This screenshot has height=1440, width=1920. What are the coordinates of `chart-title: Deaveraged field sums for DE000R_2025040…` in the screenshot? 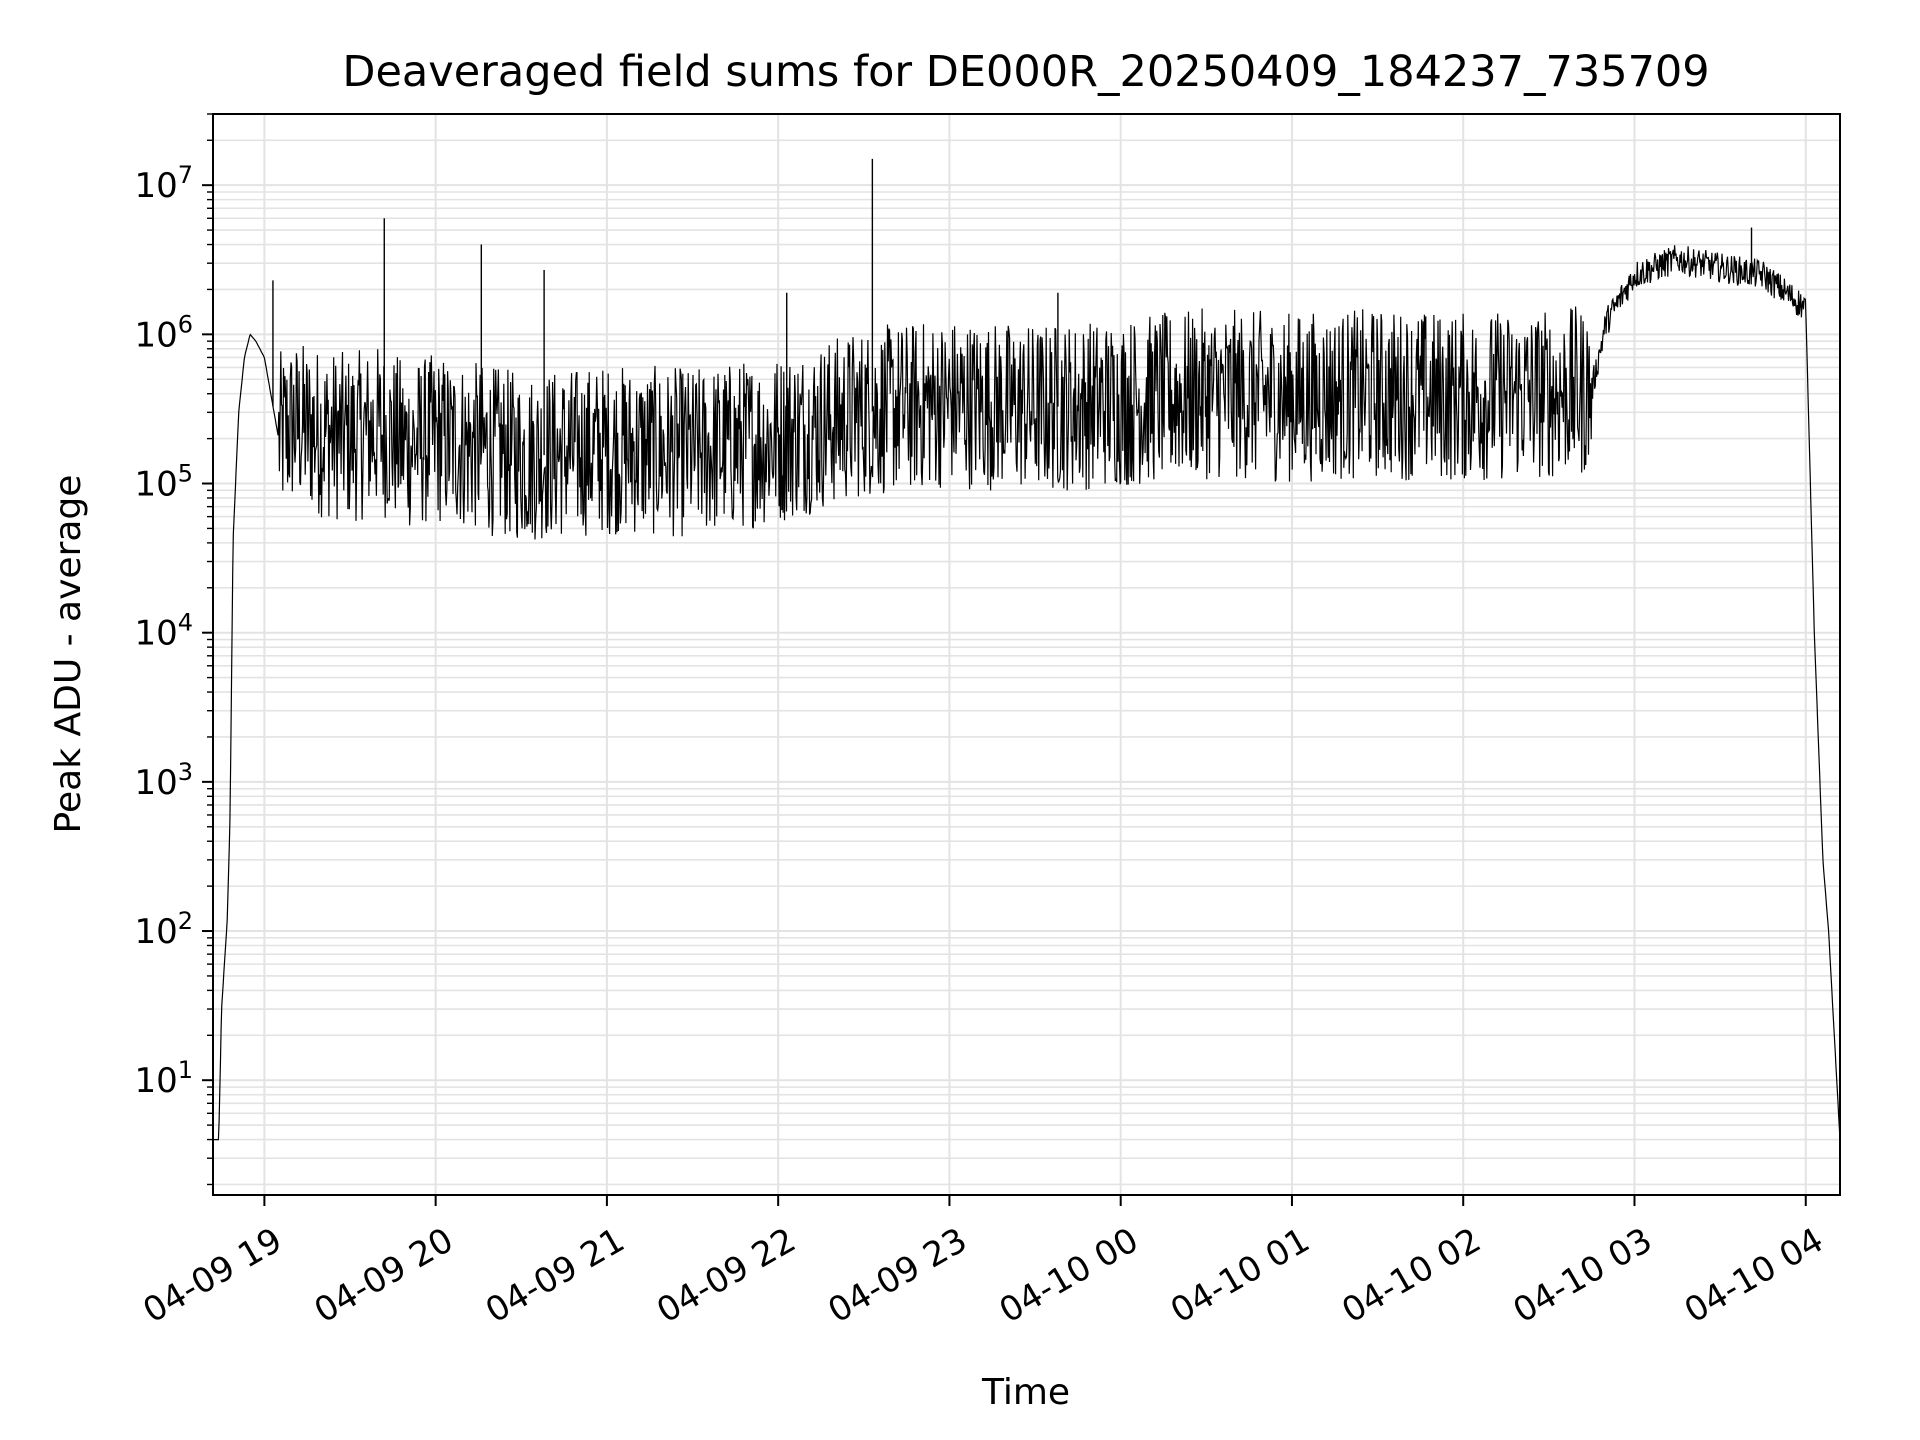 It's located at (1025, 72).